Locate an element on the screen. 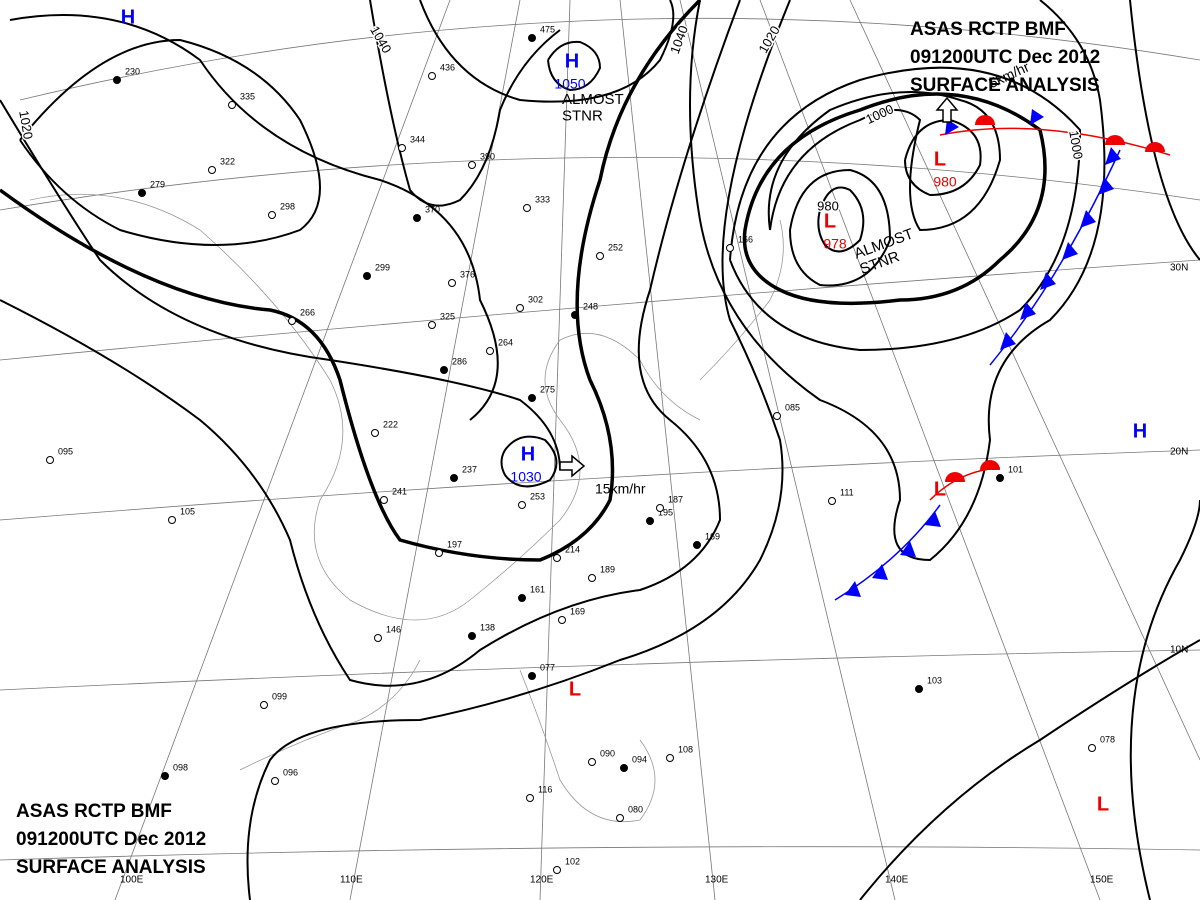 This screenshot has width=1200, height=900. latitude-label: 10N is located at coordinates (1179, 650).